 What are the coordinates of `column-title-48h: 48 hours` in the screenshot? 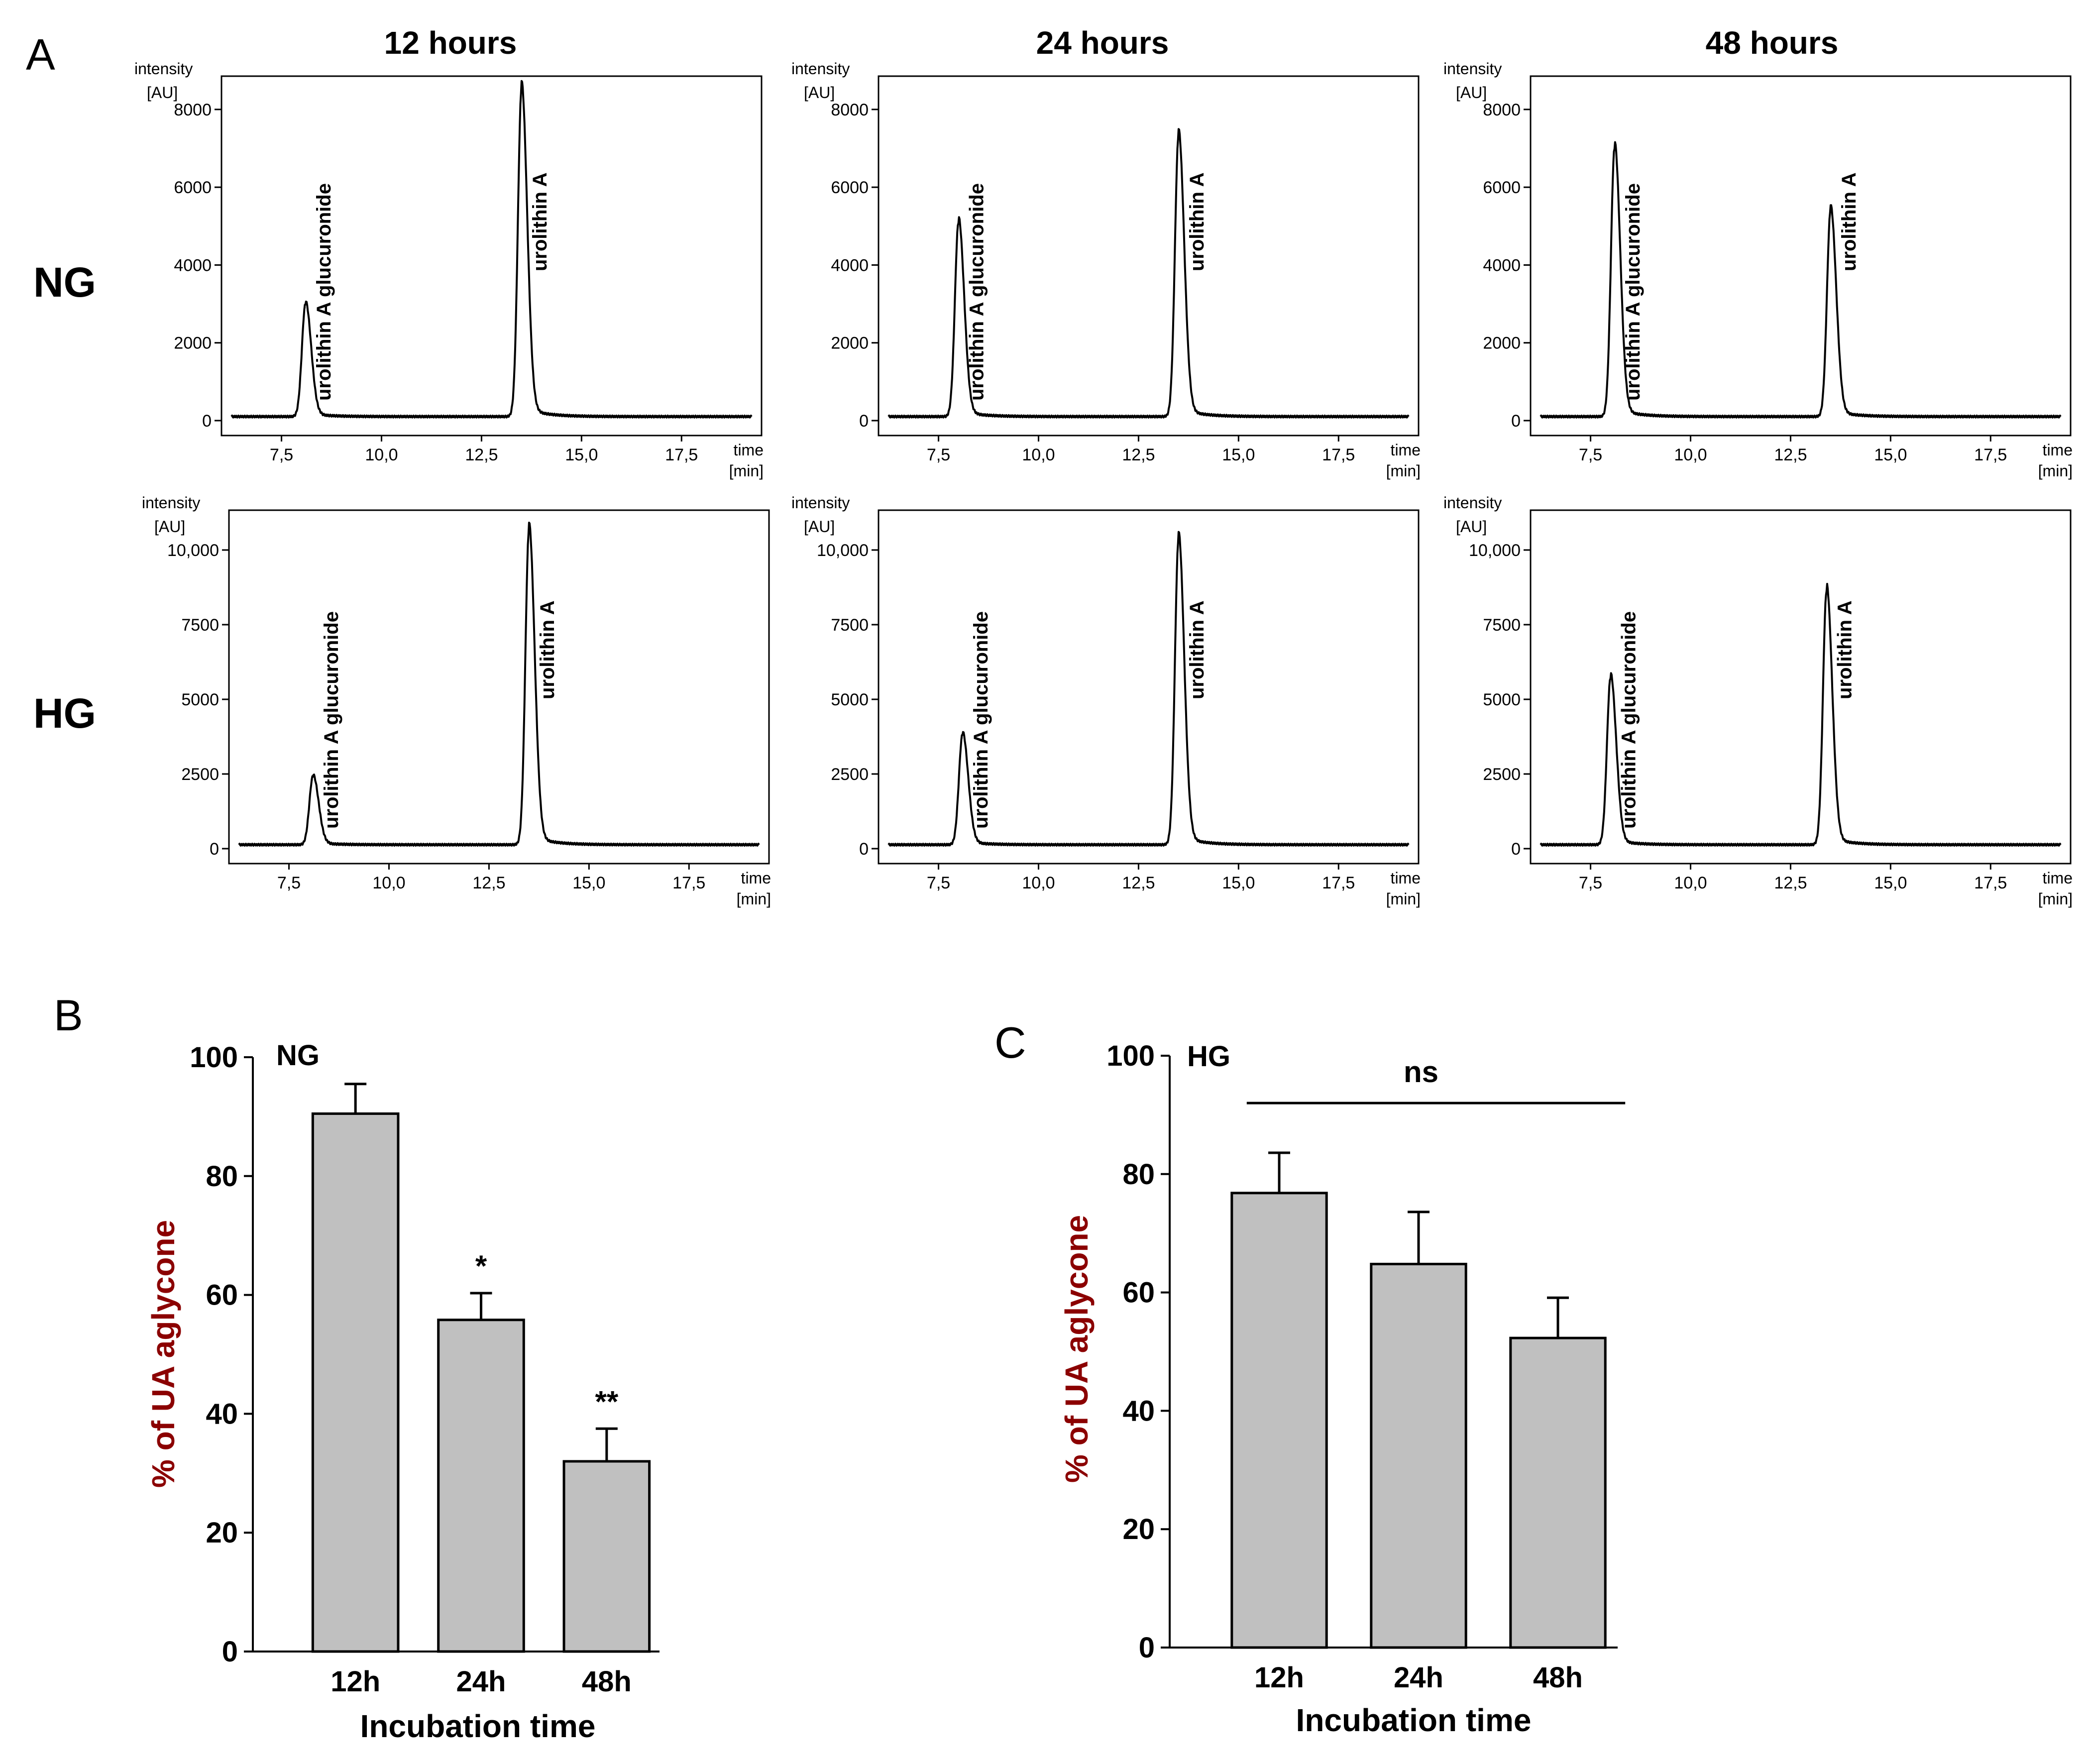 It's located at (1772, 43).